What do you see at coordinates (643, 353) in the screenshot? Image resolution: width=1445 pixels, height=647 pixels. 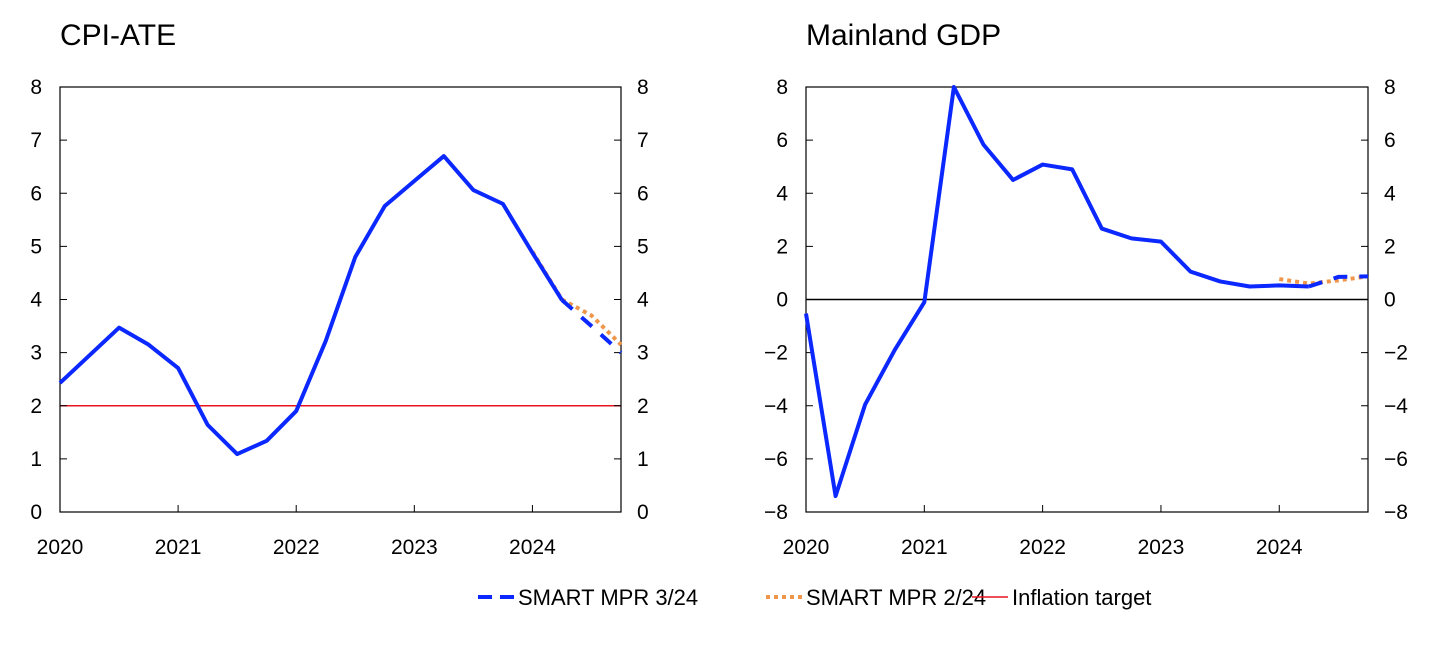 I see `y-tick-label-right: 3` at bounding box center [643, 353].